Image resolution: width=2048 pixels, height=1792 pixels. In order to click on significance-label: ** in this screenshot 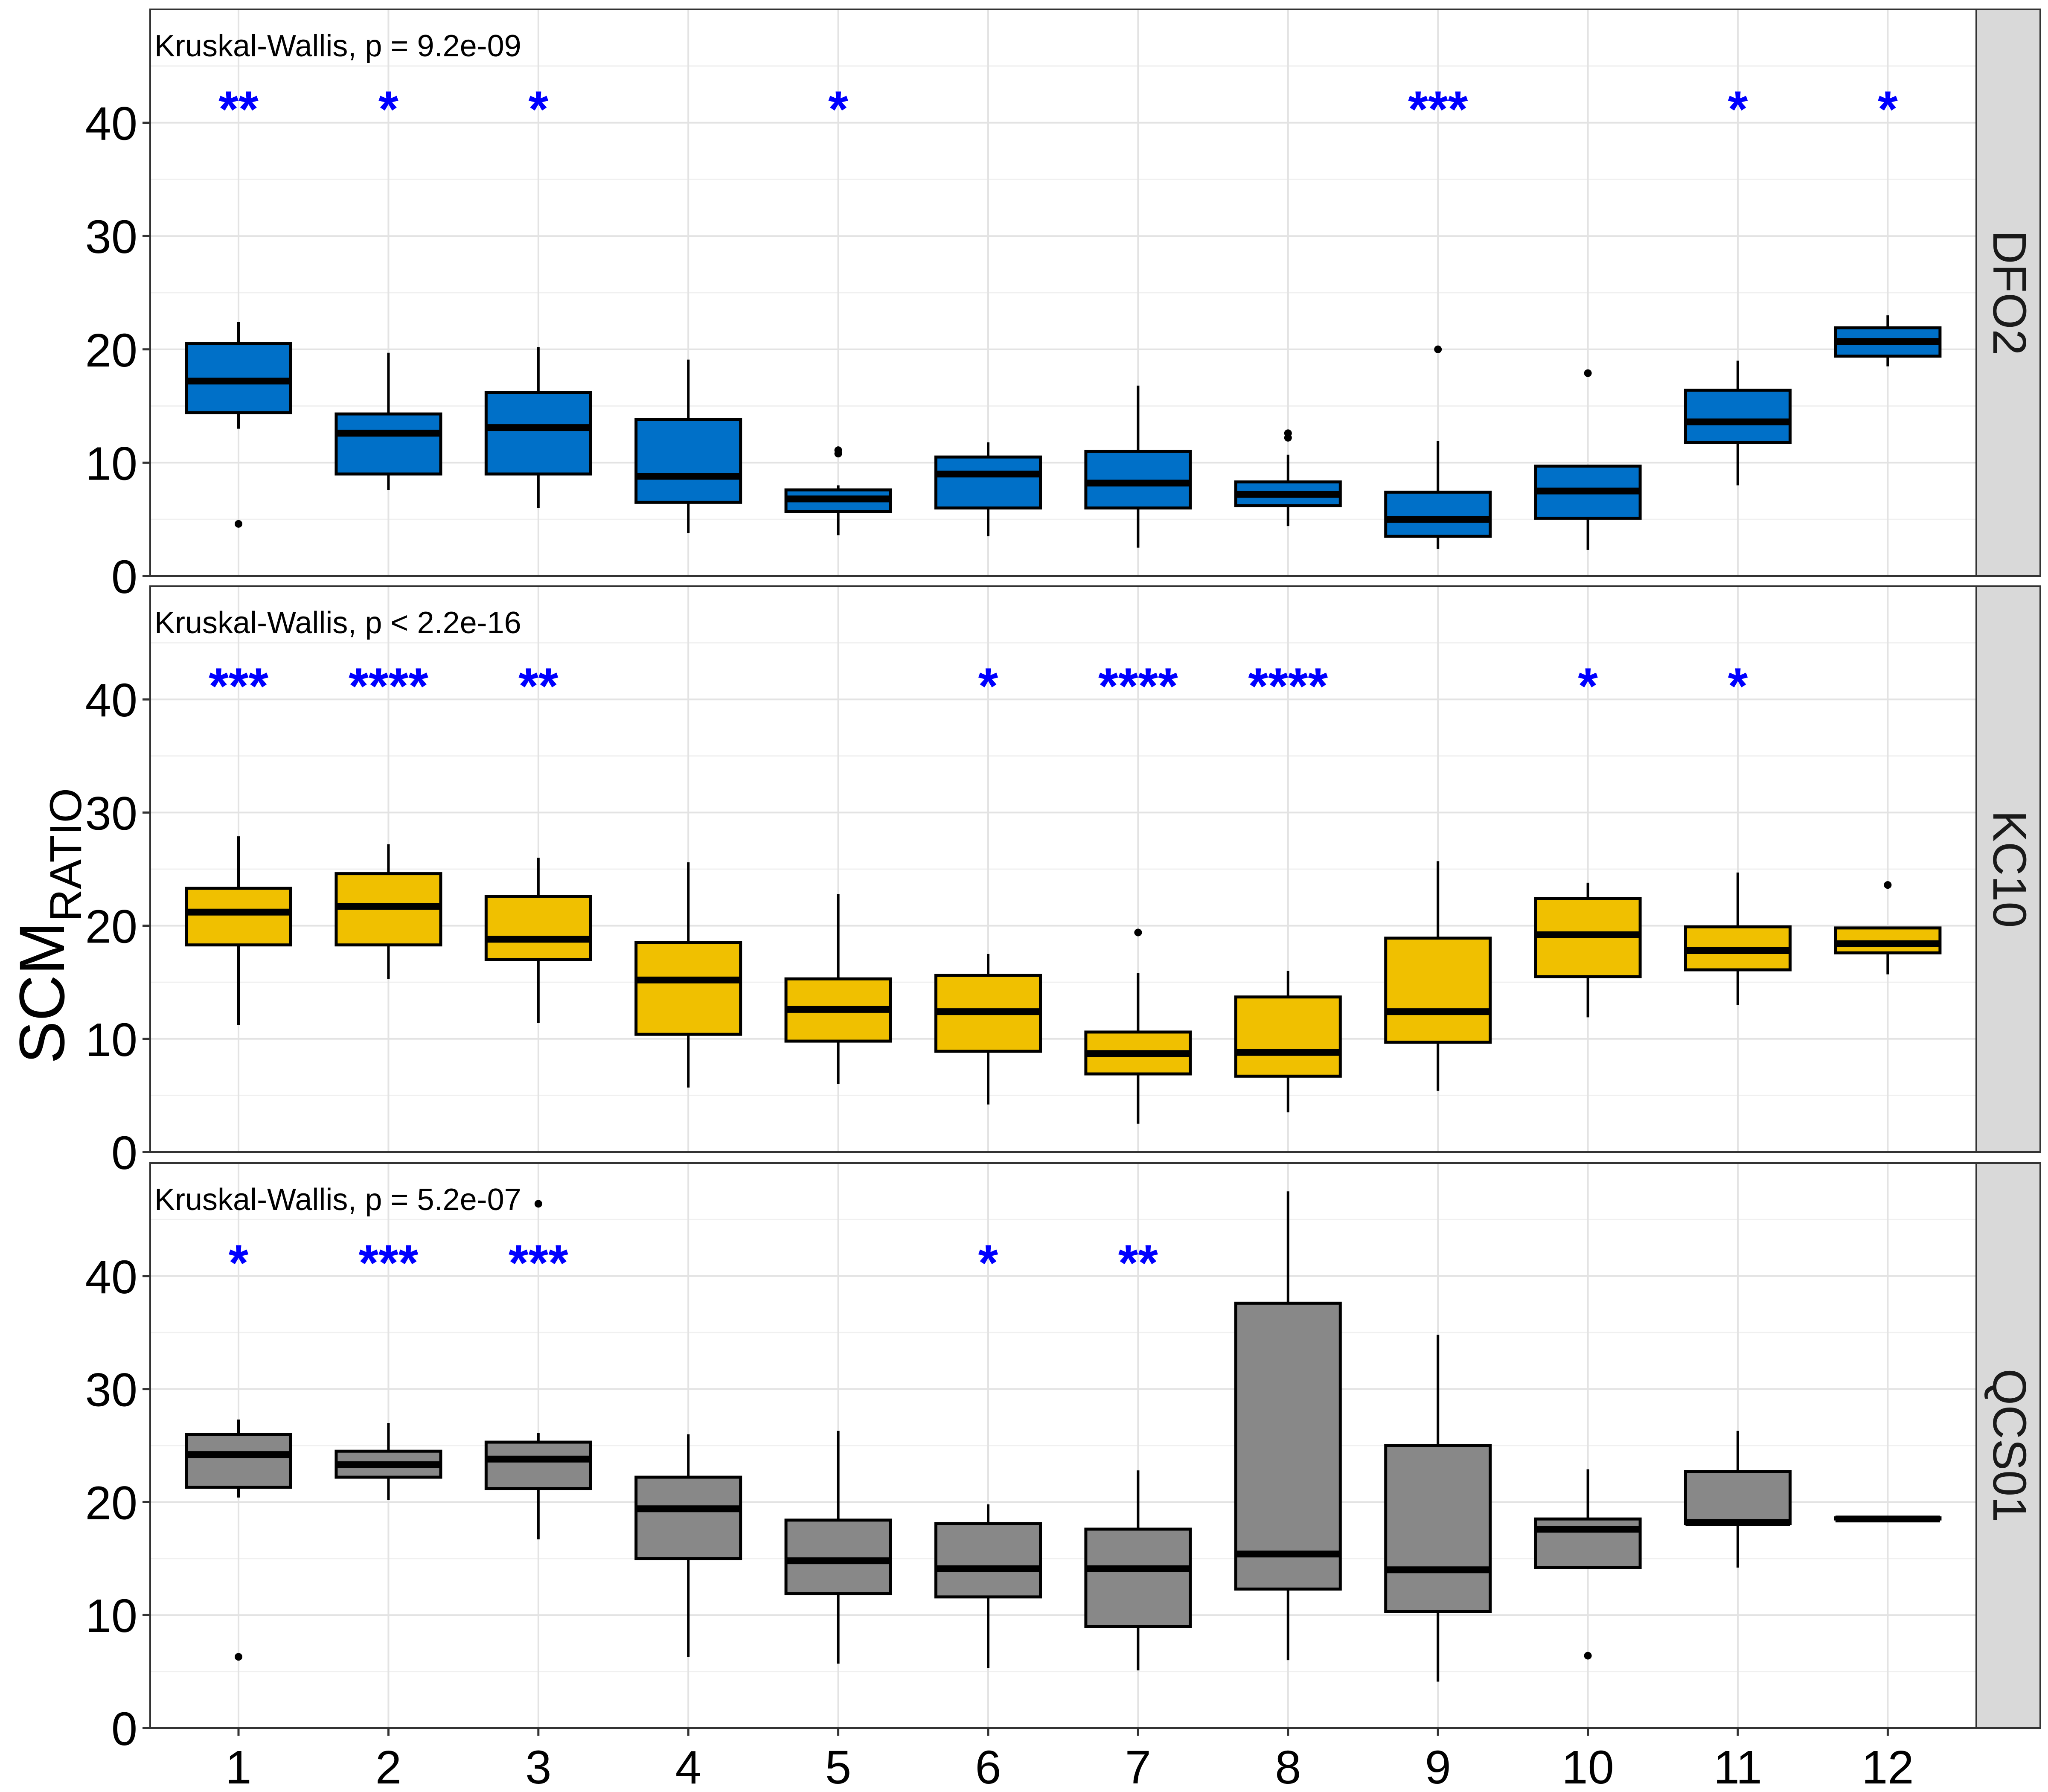, I will do `click(239, 109)`.